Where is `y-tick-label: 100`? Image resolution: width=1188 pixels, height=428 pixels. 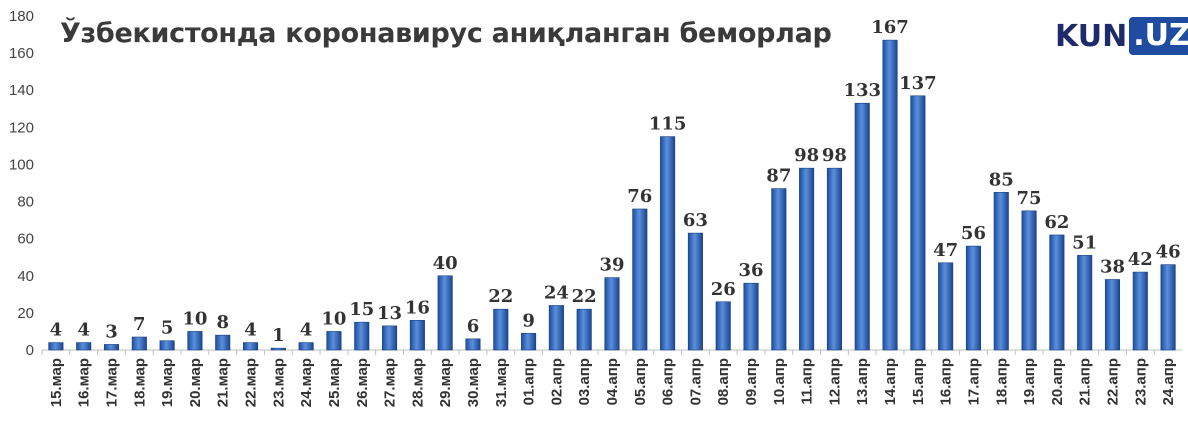
y-tick-label: 100 is located at coordinates (21, 164).